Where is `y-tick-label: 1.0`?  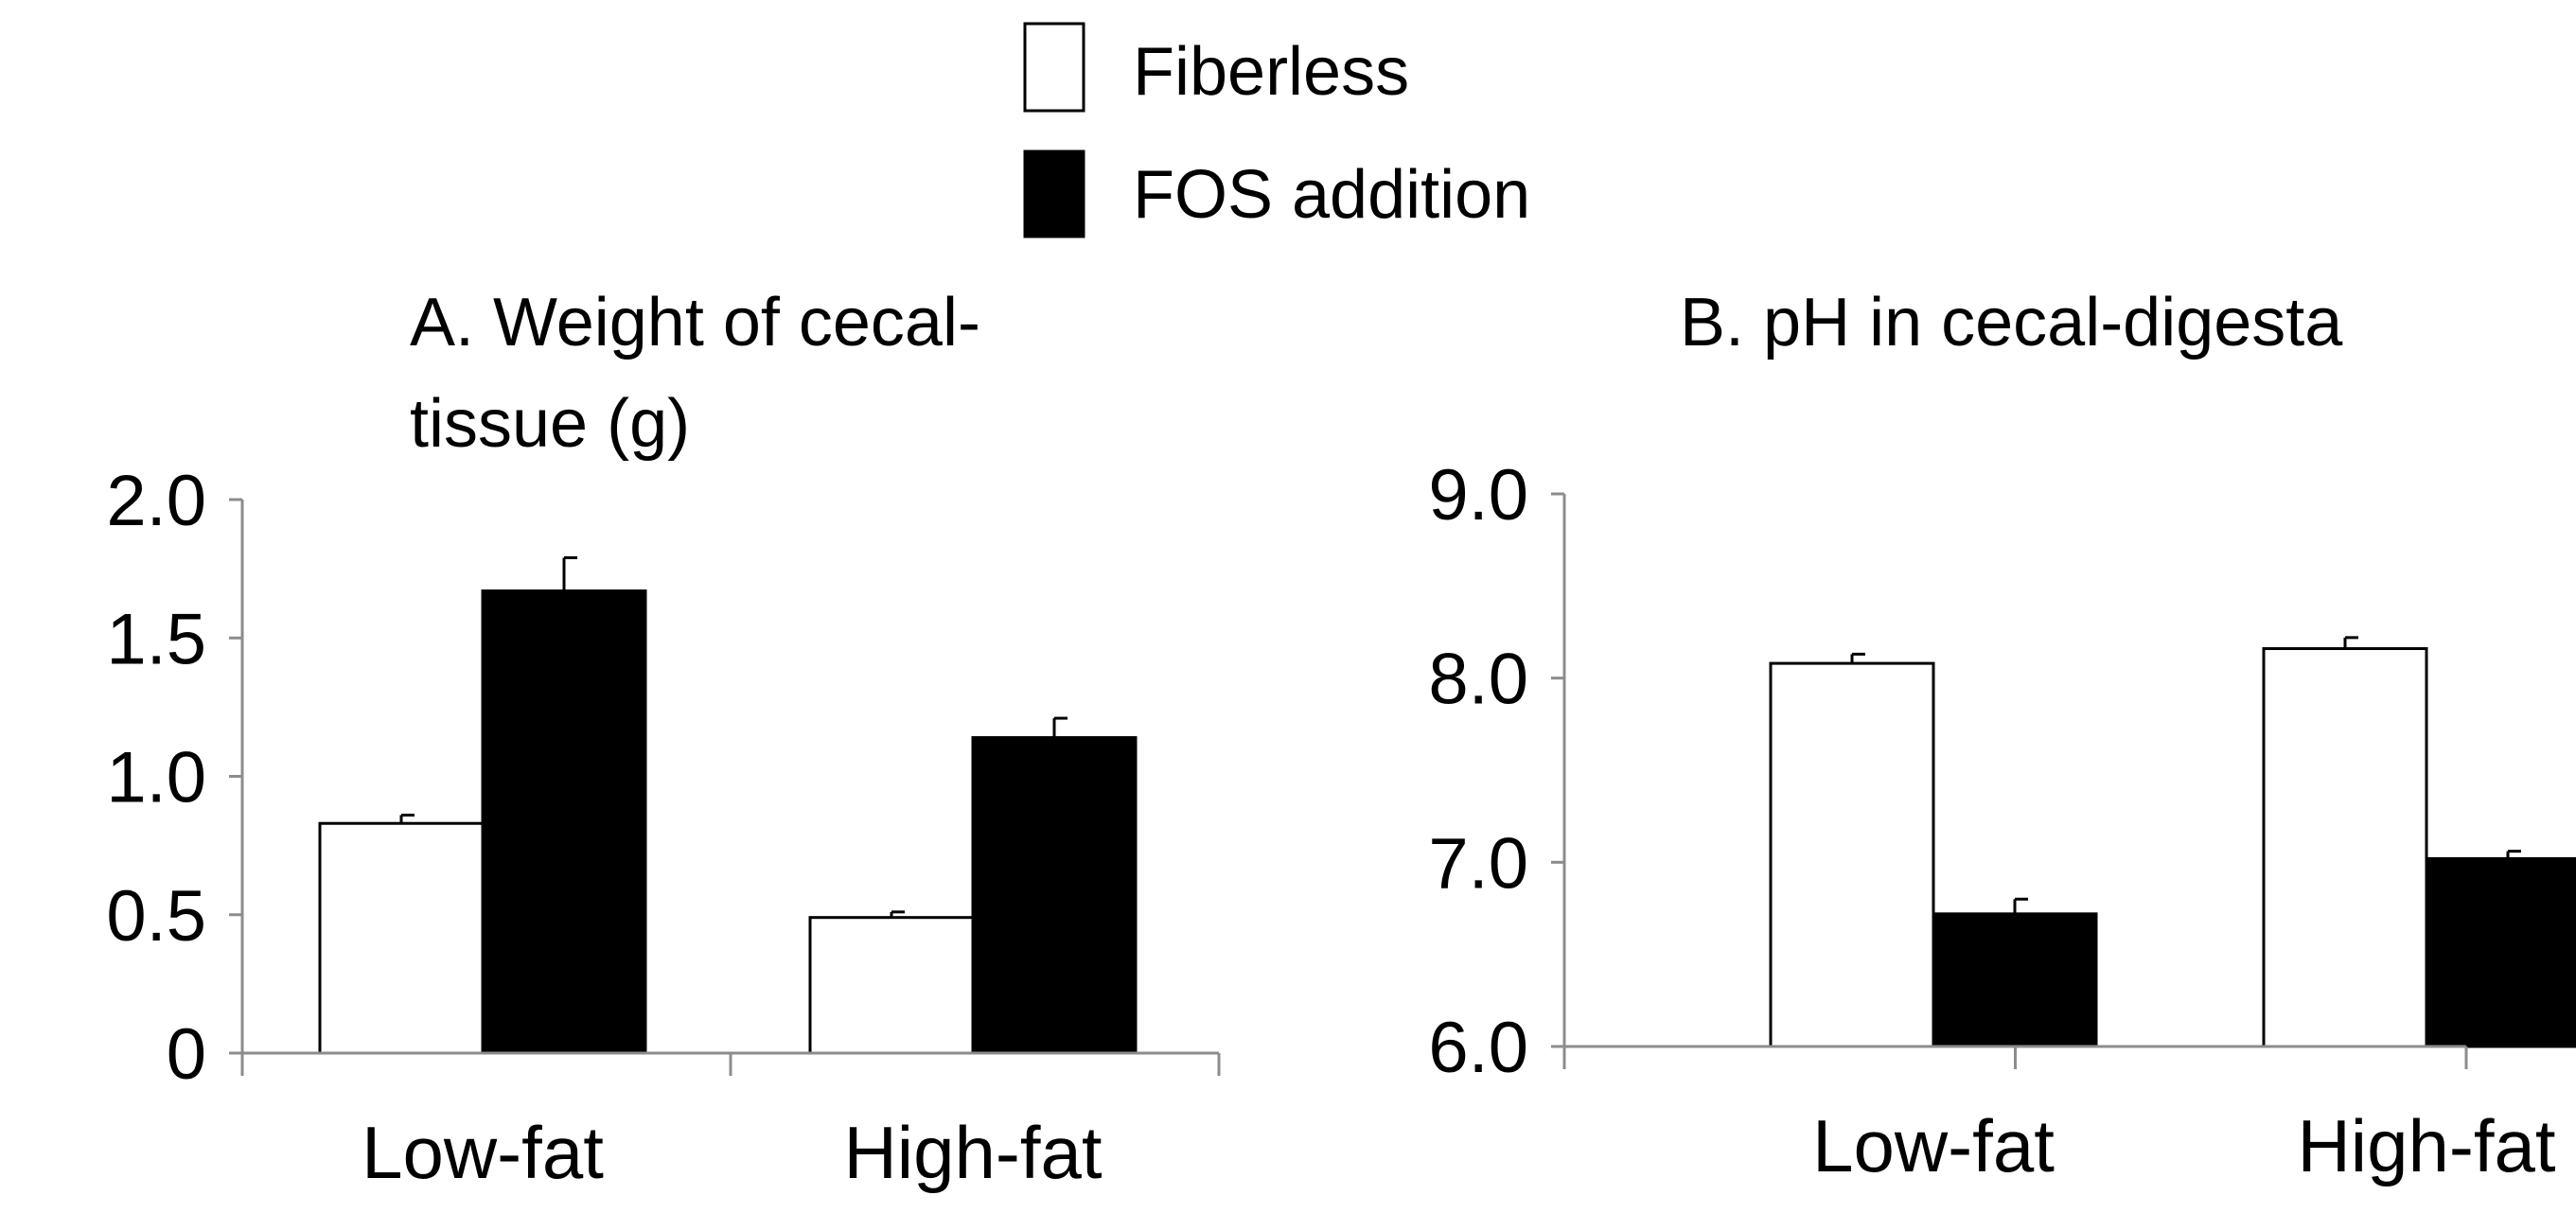
y-tick-label: 1.0 is located at coordinates (156, 778).